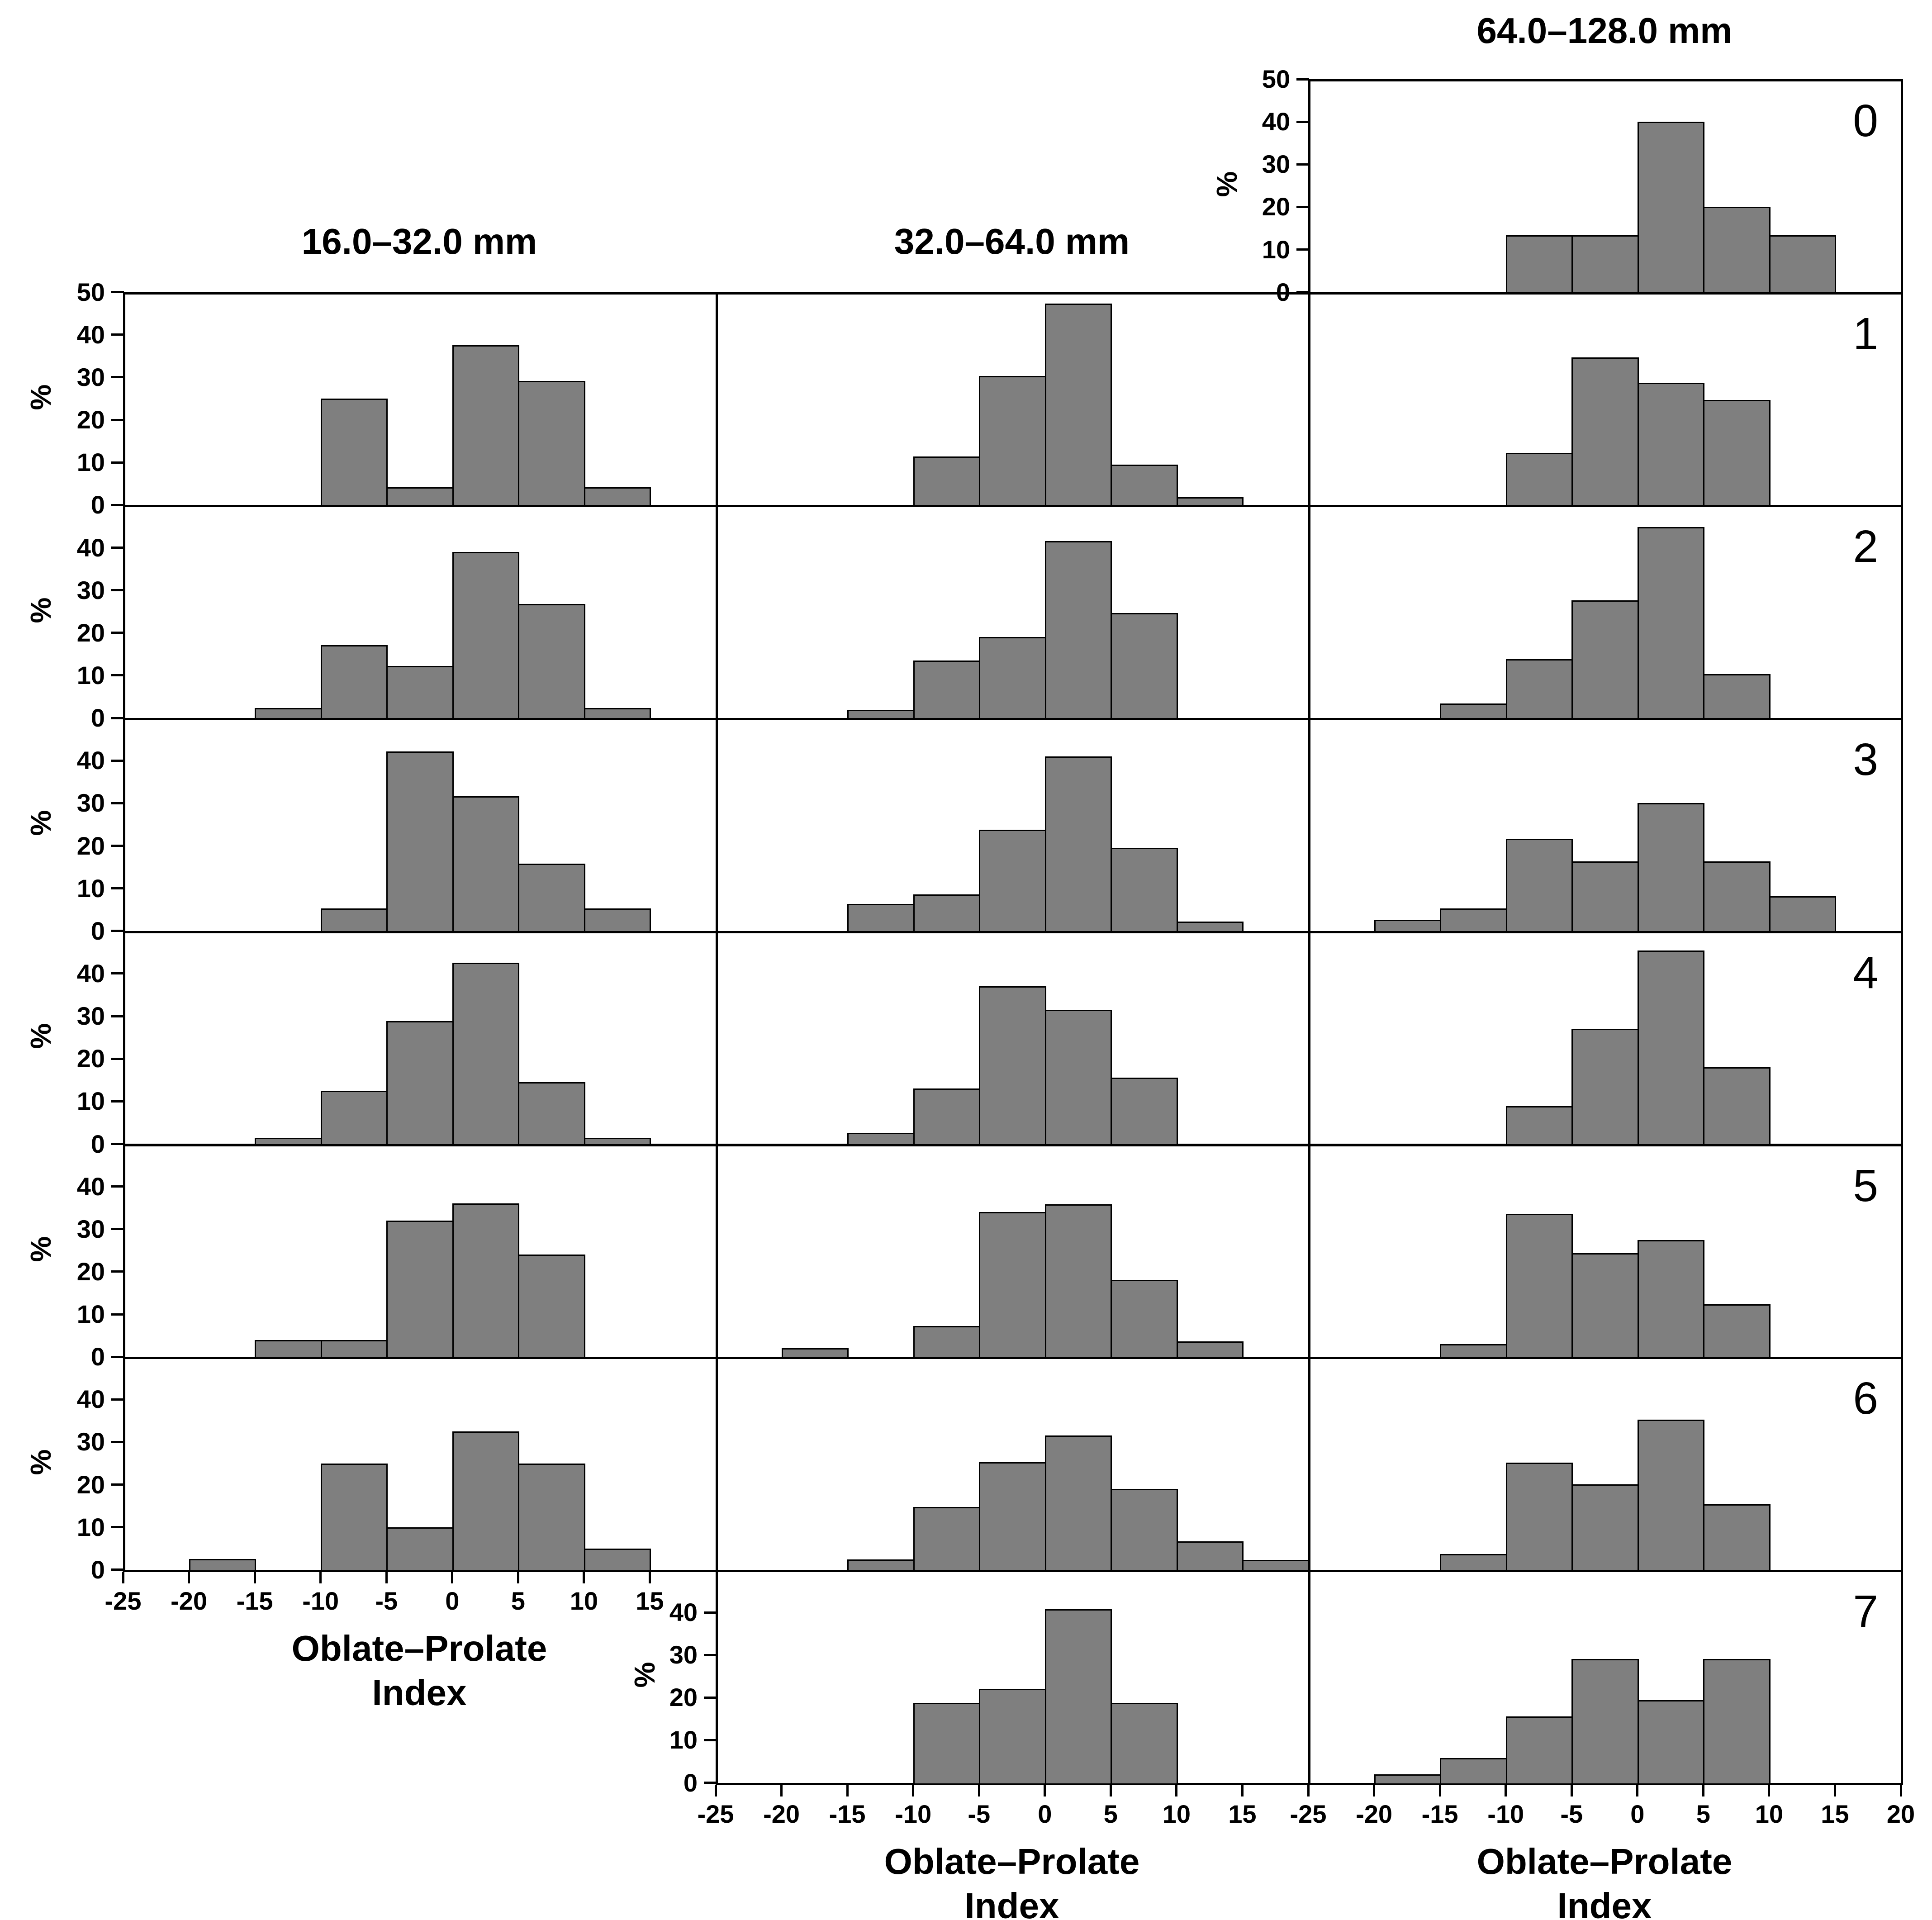 The image size is (1932, 1920). Describe the element at coordinates (1865, 1185) in the screenshot. I see `row-label: 5` at that location.